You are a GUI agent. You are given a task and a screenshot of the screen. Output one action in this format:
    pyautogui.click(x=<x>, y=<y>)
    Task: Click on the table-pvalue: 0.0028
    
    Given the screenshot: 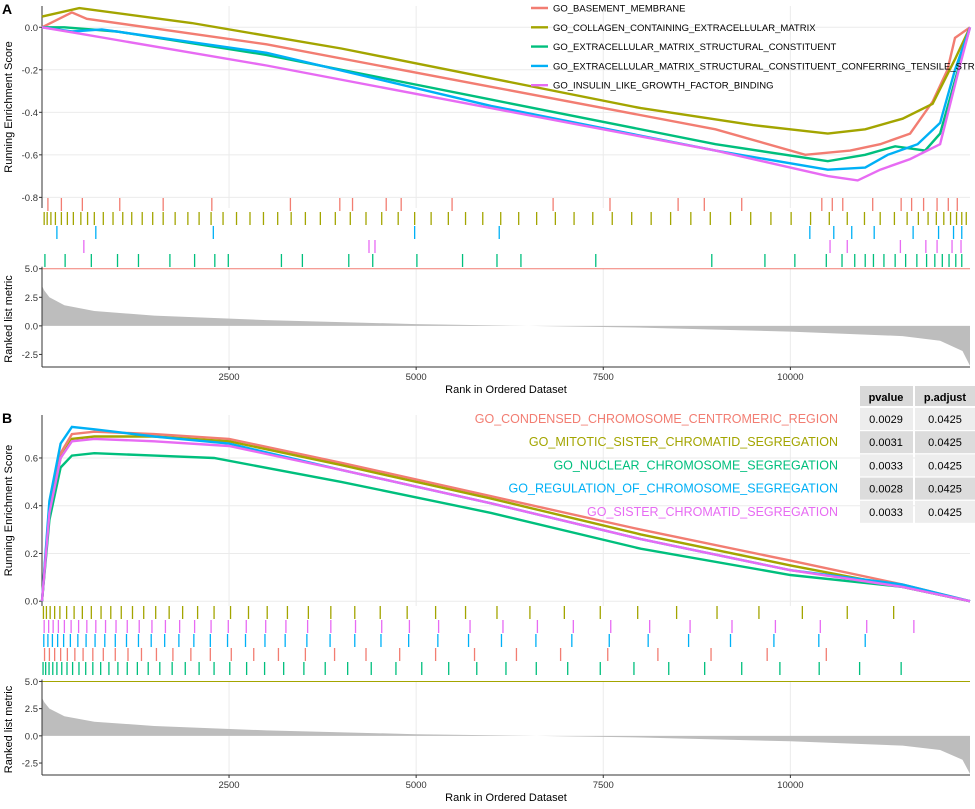 What is the action you would take?
    pyautogui.click(x=886, y=490)
    